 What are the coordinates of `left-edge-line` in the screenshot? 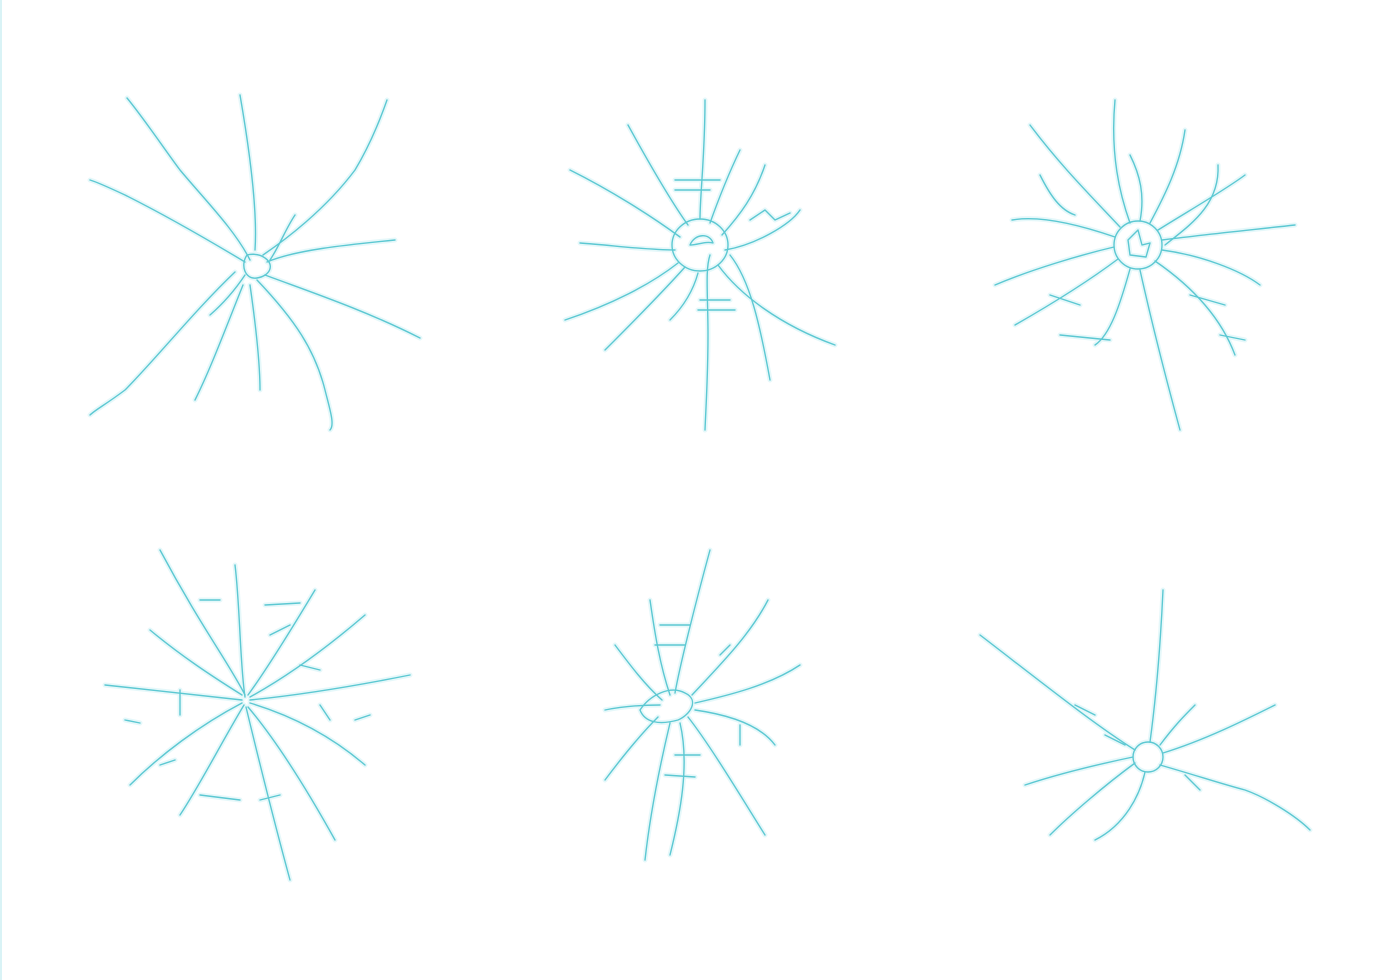 It's located at (1, 490).